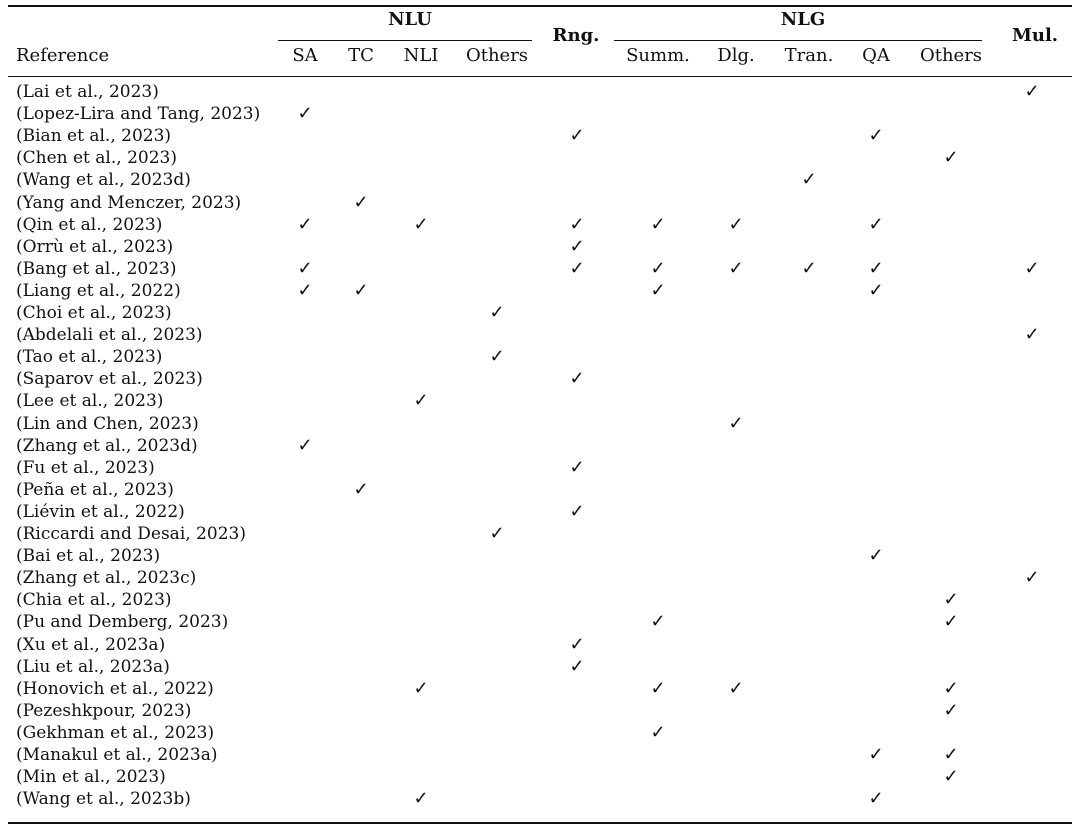 The image size is (1080, 829). Describe the element at coordinates (117, 755) in the screenshot. I see `reference-cell: (Manakul et al., 2023a)` at that location.